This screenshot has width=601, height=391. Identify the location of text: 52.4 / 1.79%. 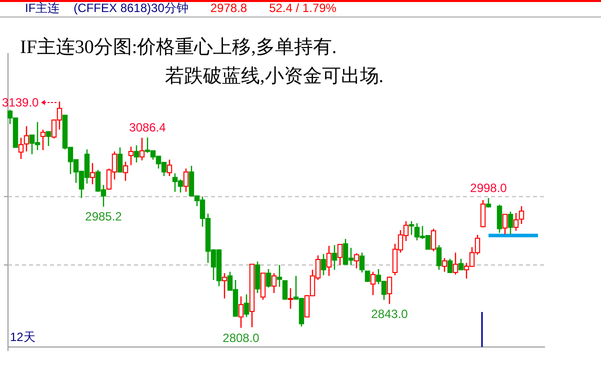
(303, 8).